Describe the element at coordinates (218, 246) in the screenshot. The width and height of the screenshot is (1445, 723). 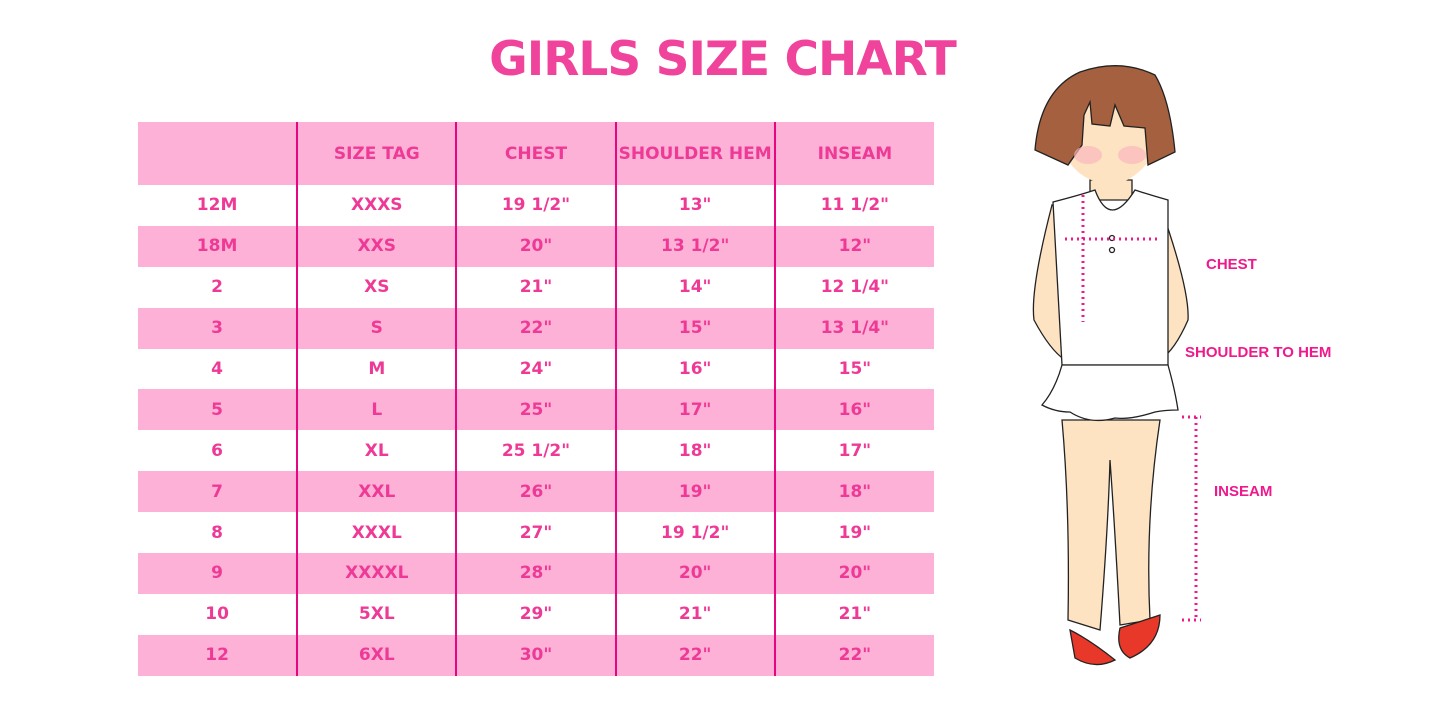
I see `table-cell: 18M` at that location.